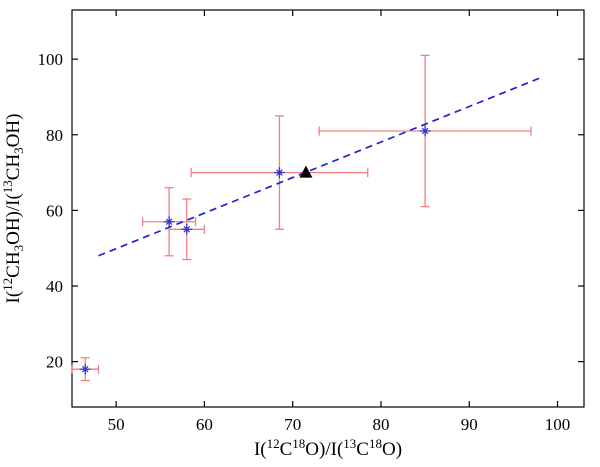  Describe the element at coordinates (306, 171) in the screenshot. I see `triangle-marker` at that location.